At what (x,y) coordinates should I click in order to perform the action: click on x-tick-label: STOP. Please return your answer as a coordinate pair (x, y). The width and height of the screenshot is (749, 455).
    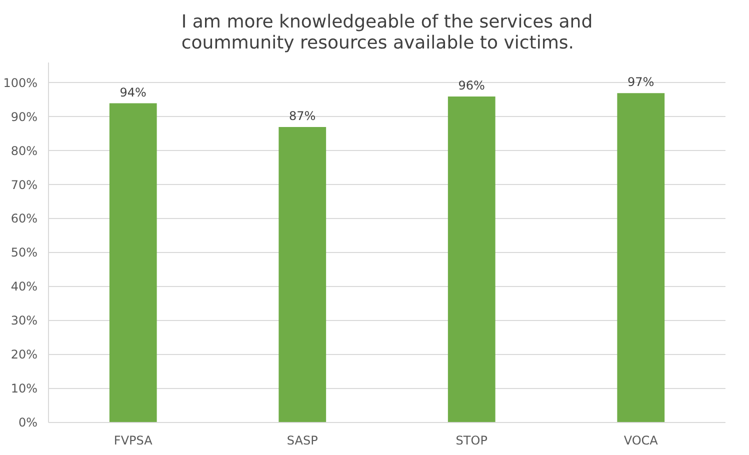
    Looking at the image, I should click on (472, 441).